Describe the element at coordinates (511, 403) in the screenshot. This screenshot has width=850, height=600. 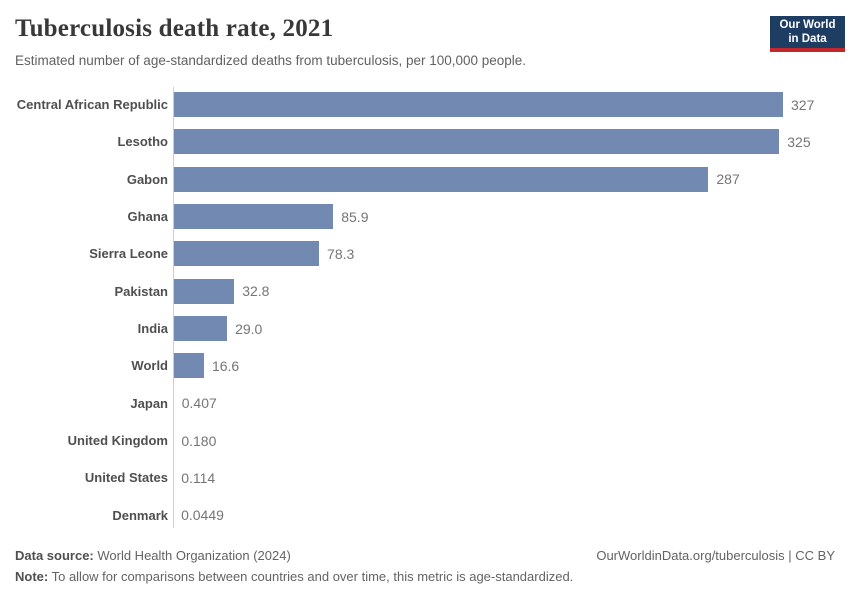
I see `bar-track: 0.407` at that location.